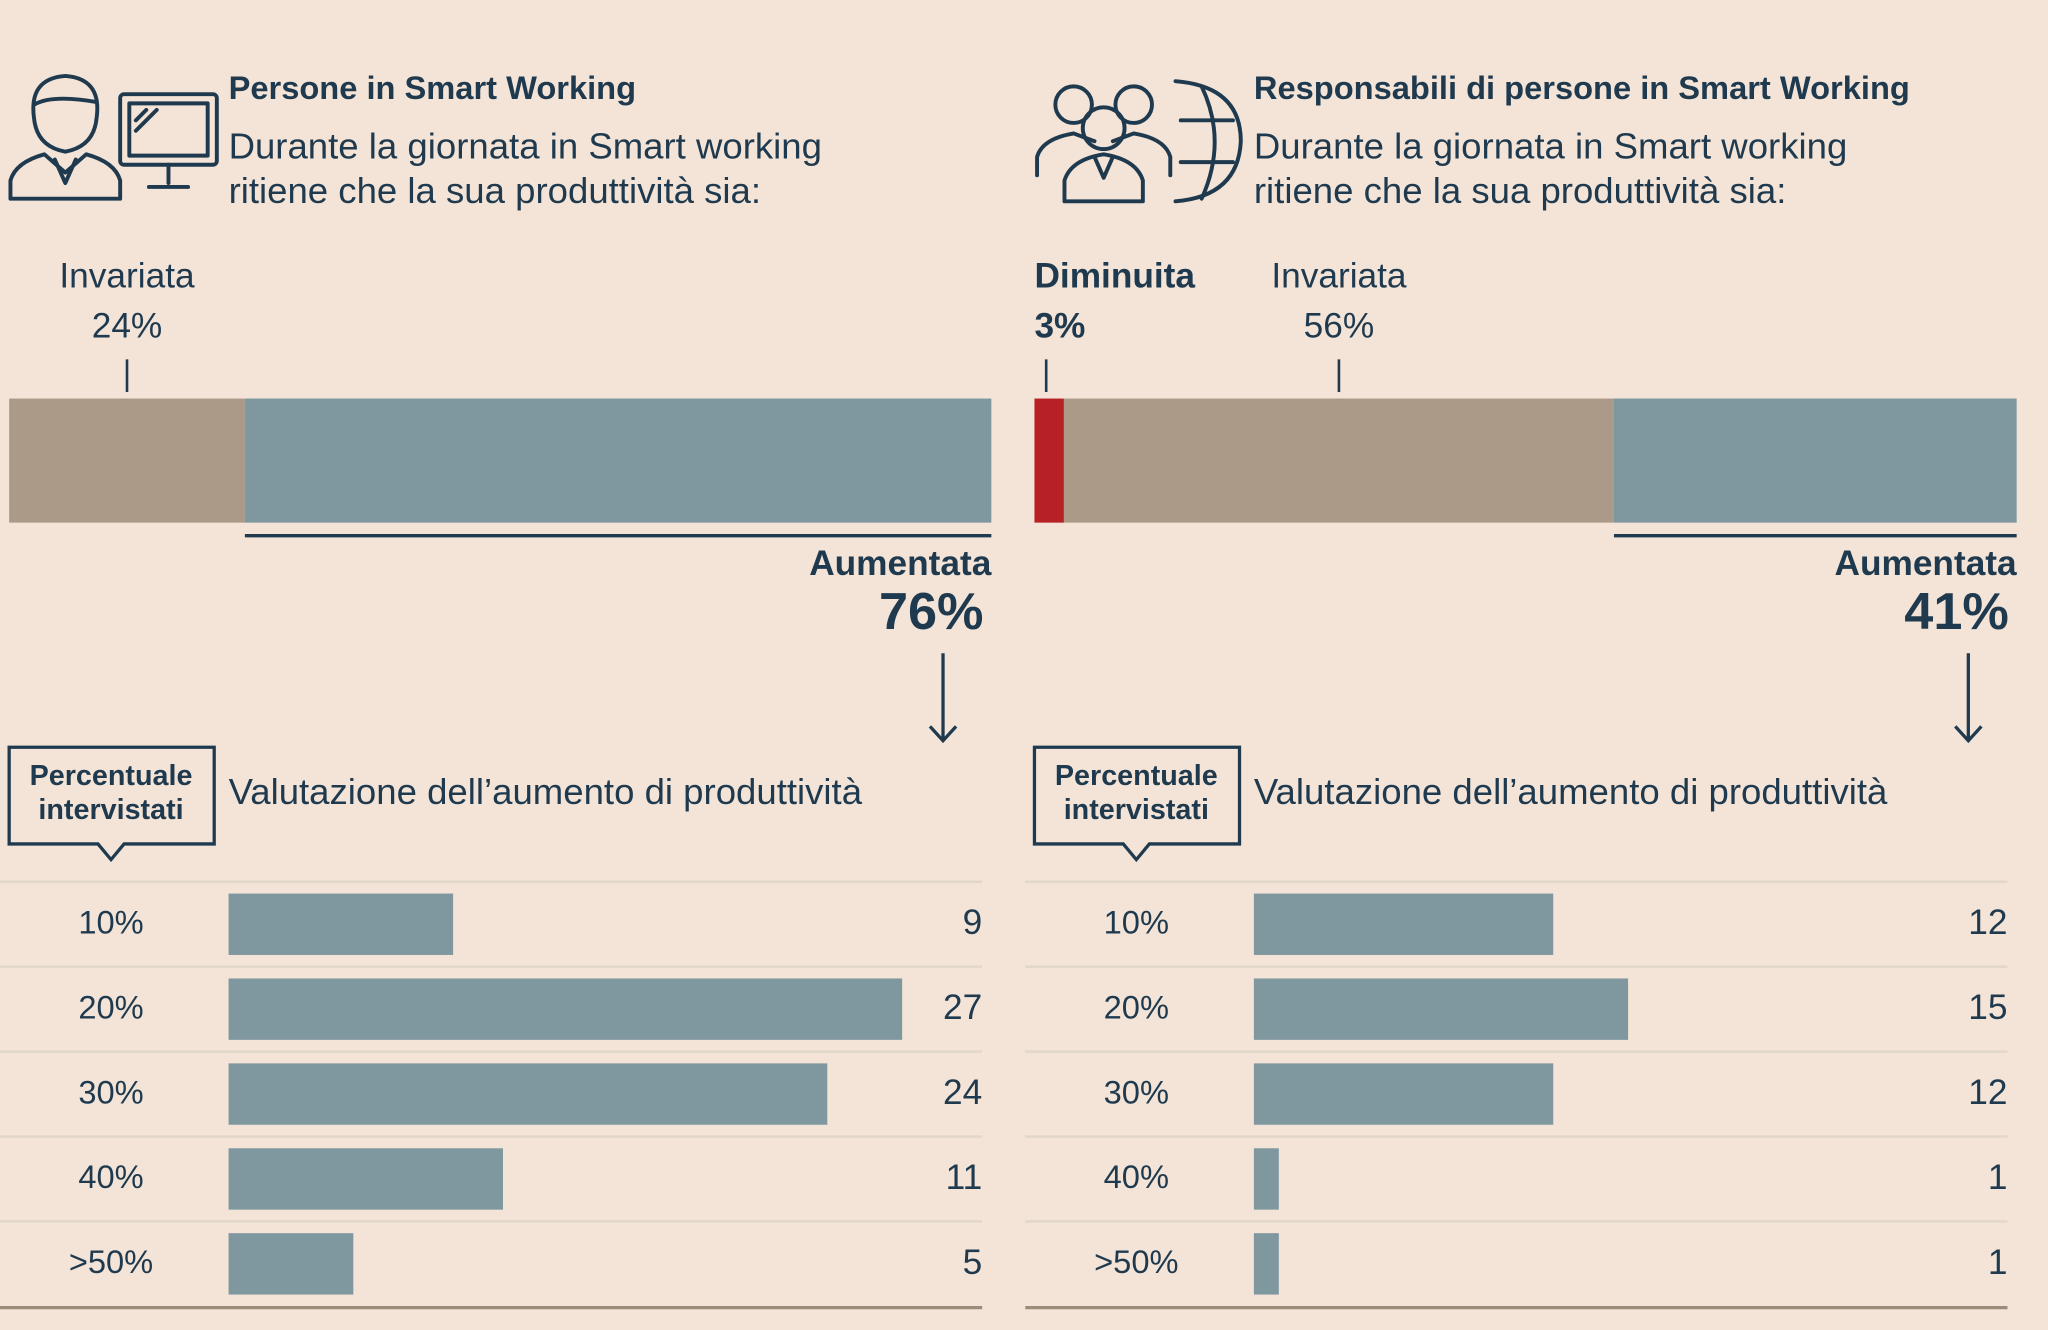 The height and width of the screenshot is (1330, 2048). I want to click on panel-title: Persone in Smart Working, so click(433, 87).